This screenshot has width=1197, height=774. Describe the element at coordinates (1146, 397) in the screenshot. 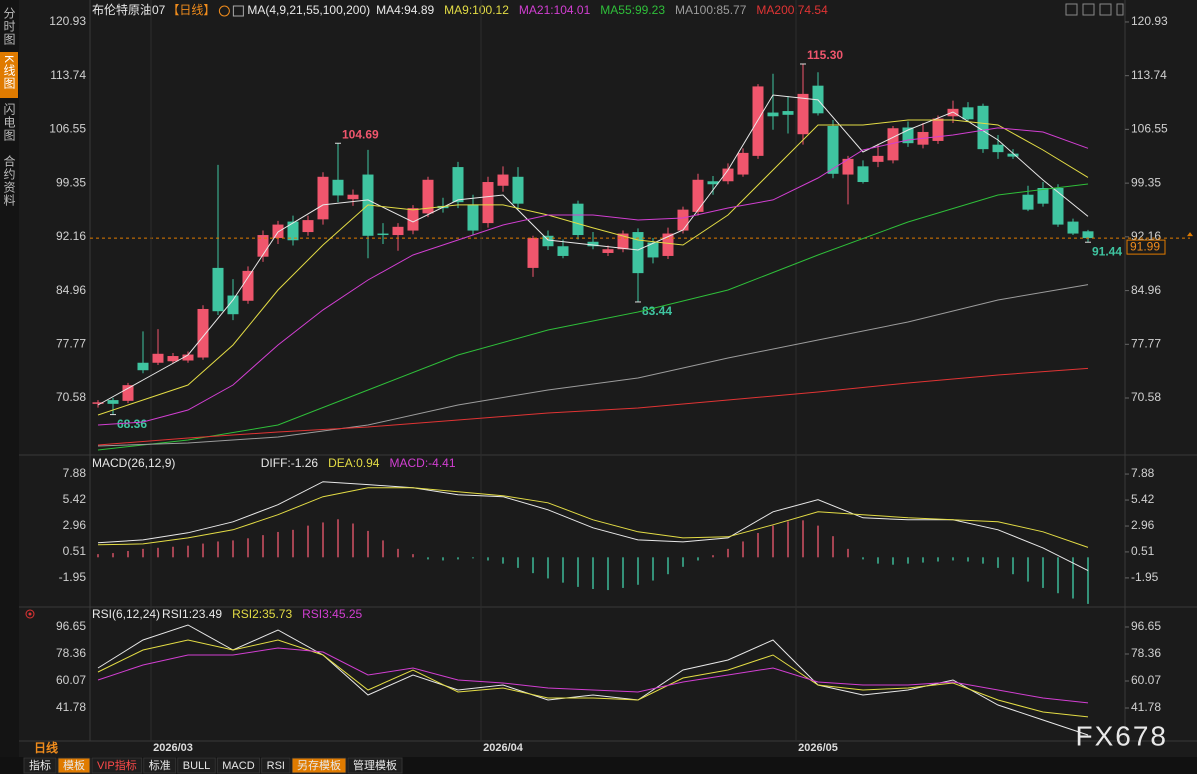

I see `y-tick-label-right: 70.58` at that location.